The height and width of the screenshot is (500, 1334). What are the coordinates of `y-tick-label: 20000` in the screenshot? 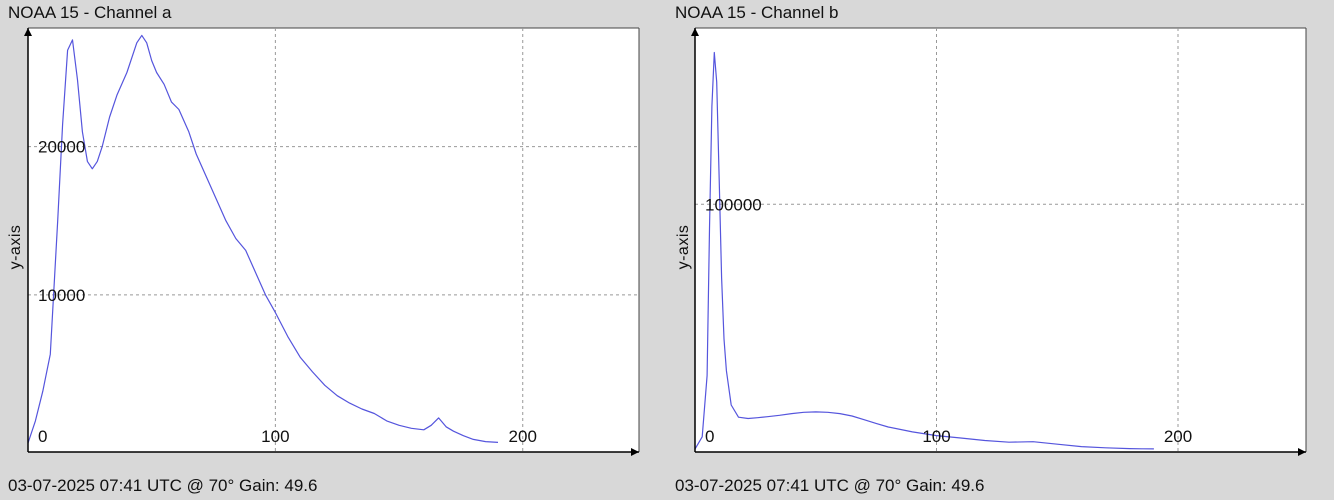 It's located at (61, 147).